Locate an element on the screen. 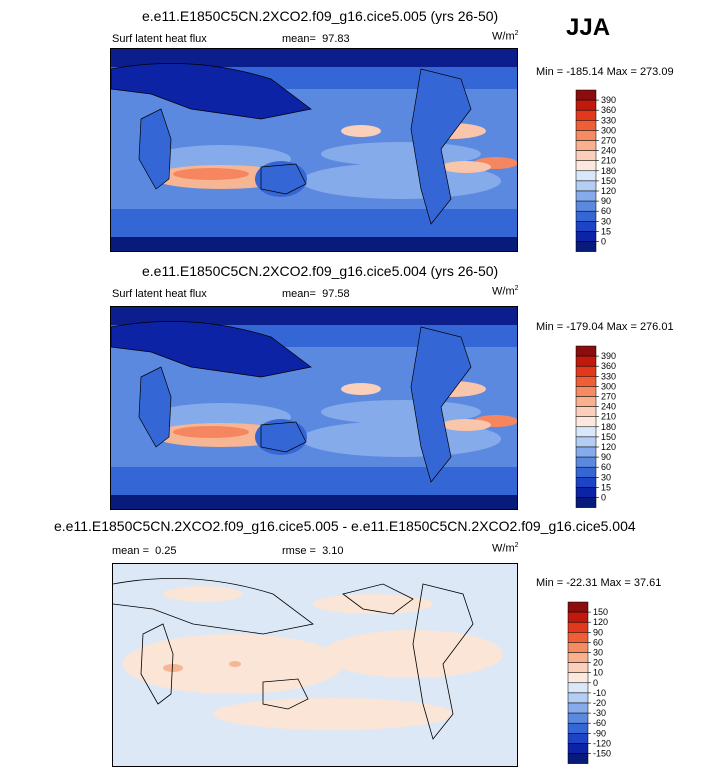  panel1-units: W/m2 is located at coordinates (505, 36).